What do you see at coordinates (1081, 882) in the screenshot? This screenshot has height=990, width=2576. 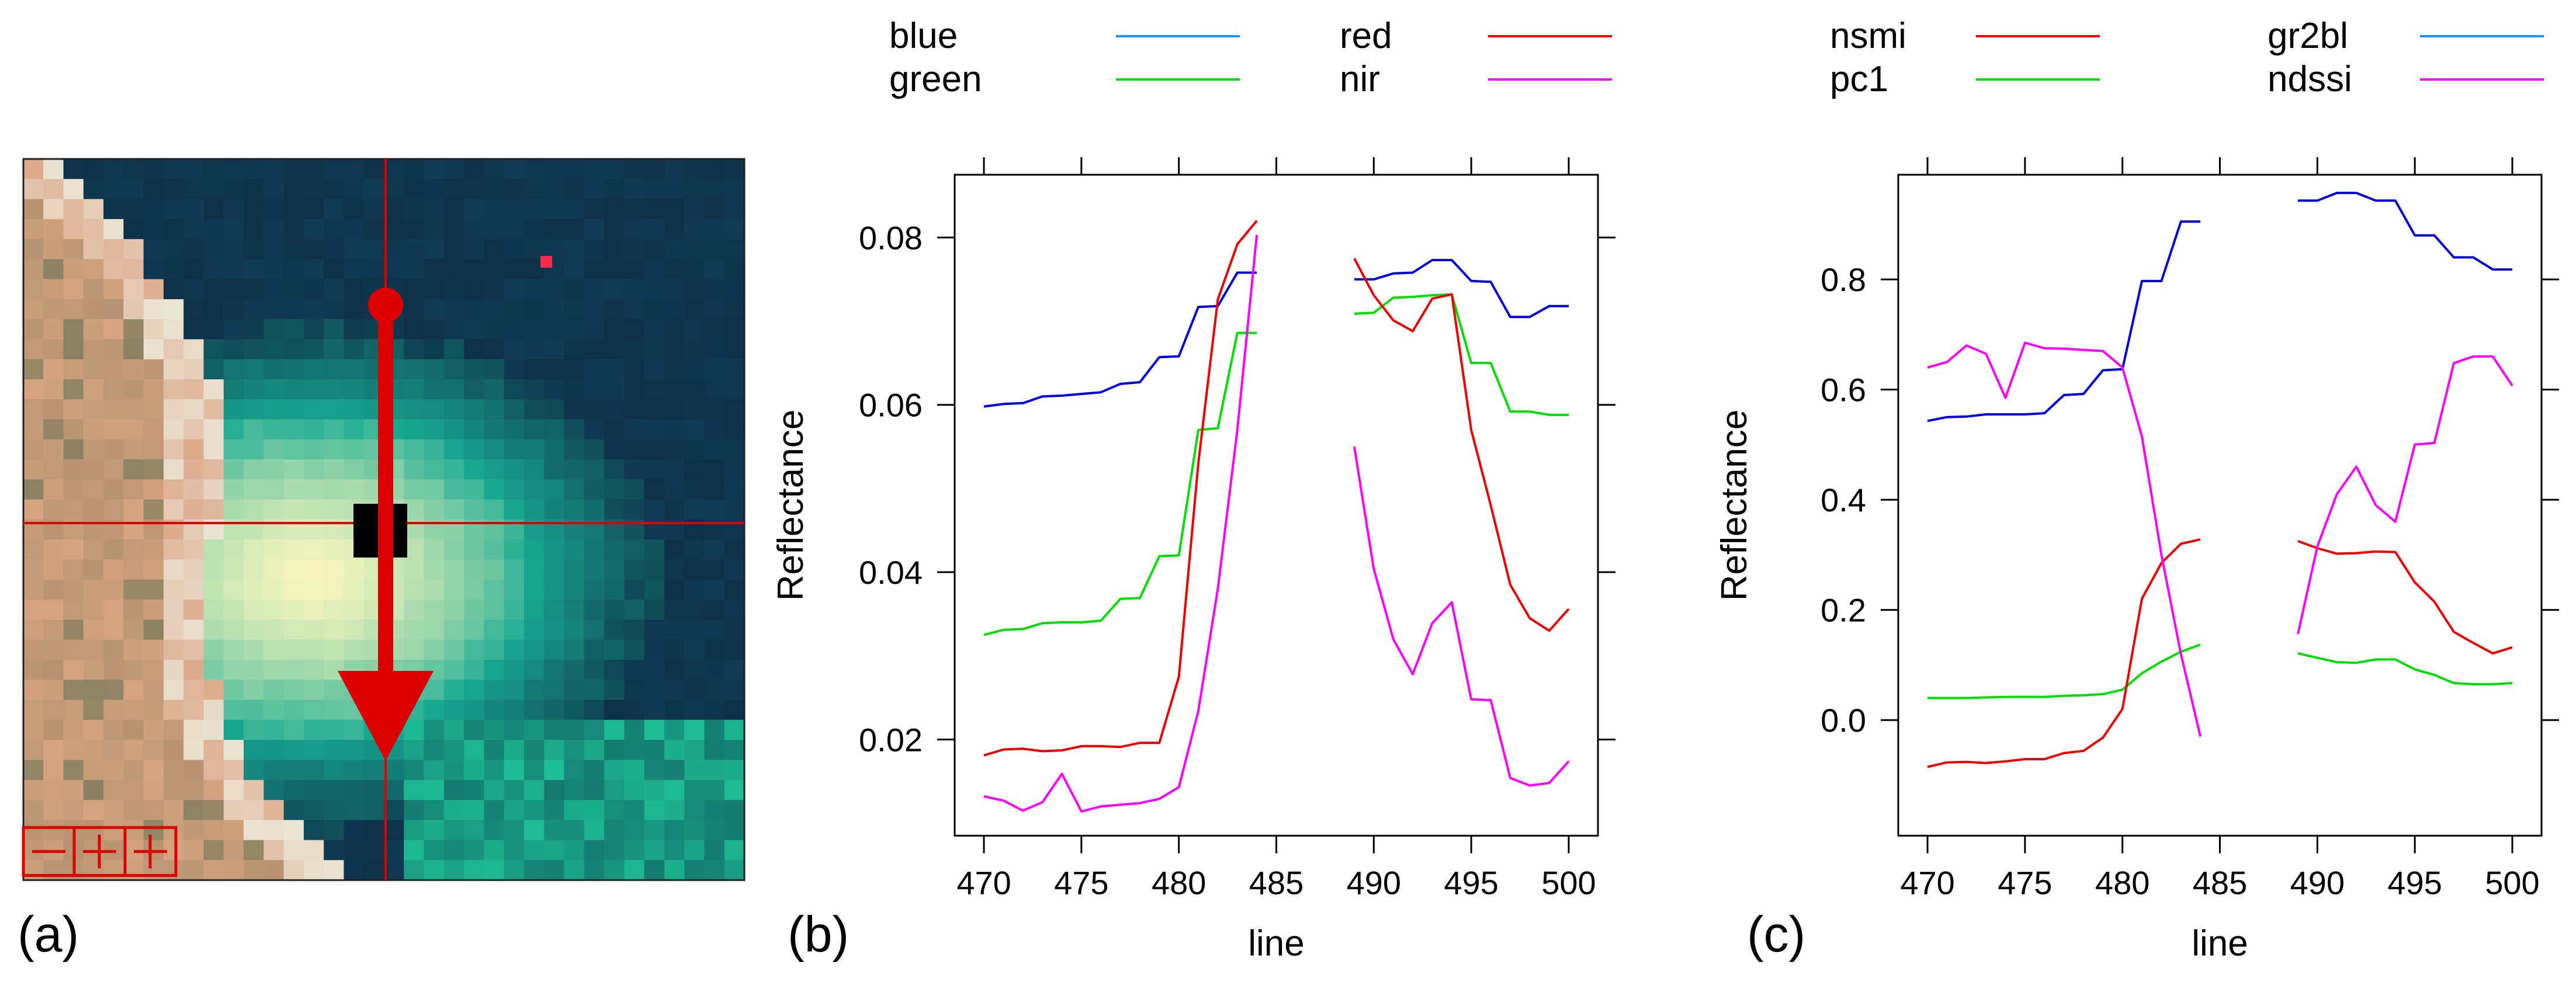 I see `x-tick-label: 475` at bounding box center [1081, 882].